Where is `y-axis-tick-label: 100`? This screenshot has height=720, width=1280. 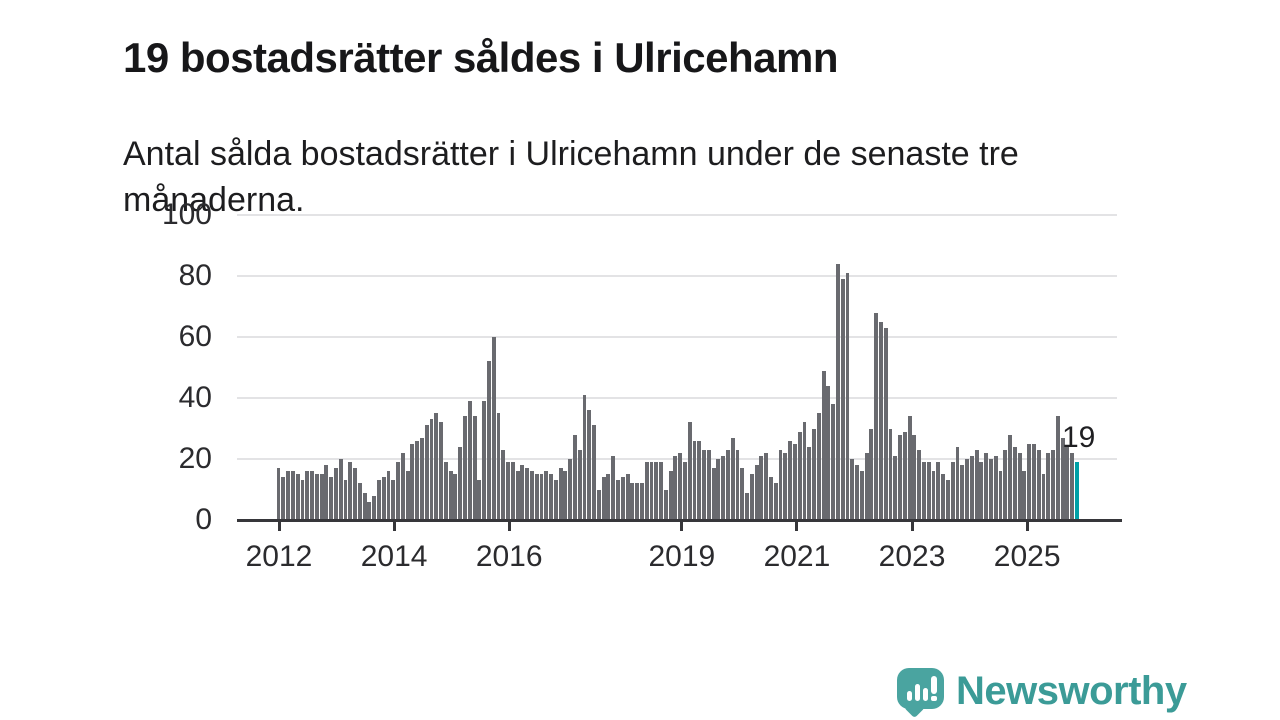
y-axis-tick-label: 100 is located at coordinates (186, 214).